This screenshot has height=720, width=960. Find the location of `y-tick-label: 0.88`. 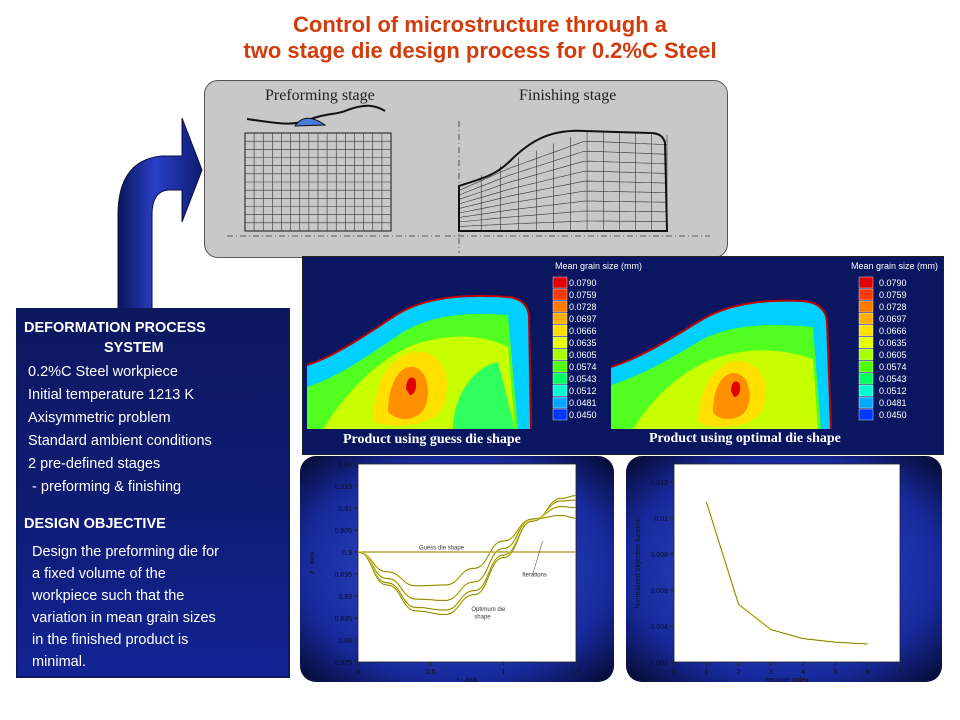

y-tick-label: 0.88 is located at coordinates (345, 641).